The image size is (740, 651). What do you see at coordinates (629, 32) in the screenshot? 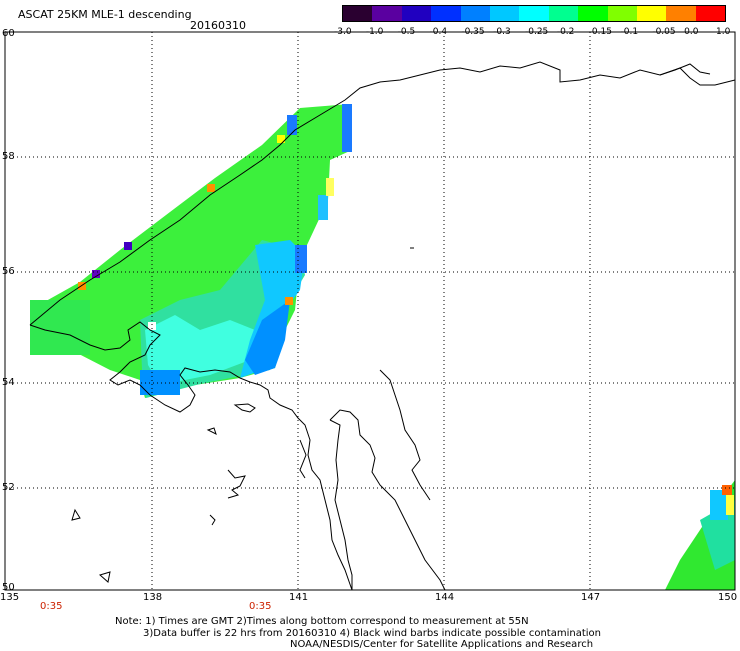
I see `colorbar-label: -0.1` at bounding box center [629, 32].